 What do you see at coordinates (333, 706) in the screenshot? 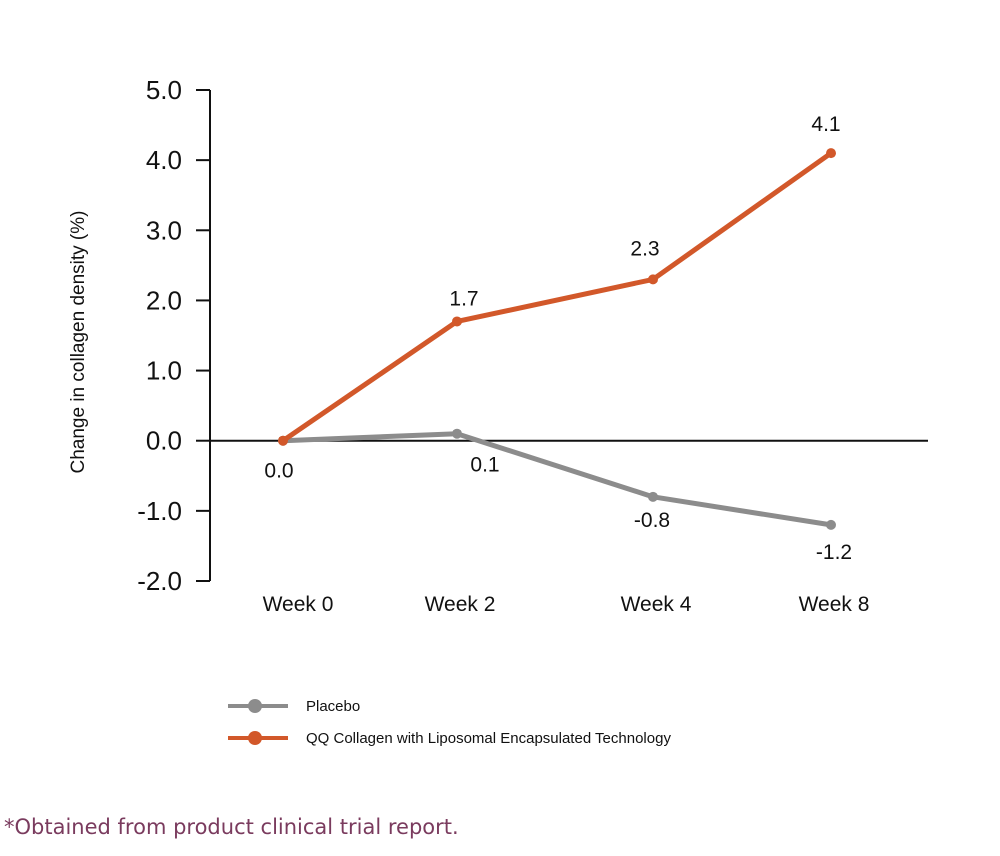
I see `legend-label-placebo: Placebo` at bounding box center [333, 706].